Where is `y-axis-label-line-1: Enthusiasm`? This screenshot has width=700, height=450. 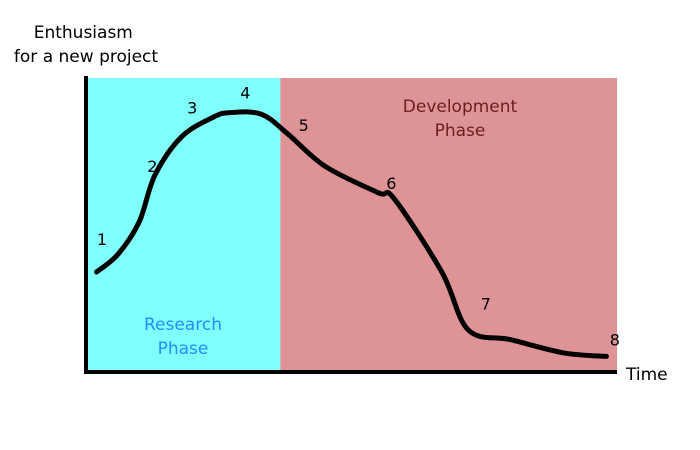 y-axis-label-line-1: Enthusiasm is located at coordinates (83, 33).